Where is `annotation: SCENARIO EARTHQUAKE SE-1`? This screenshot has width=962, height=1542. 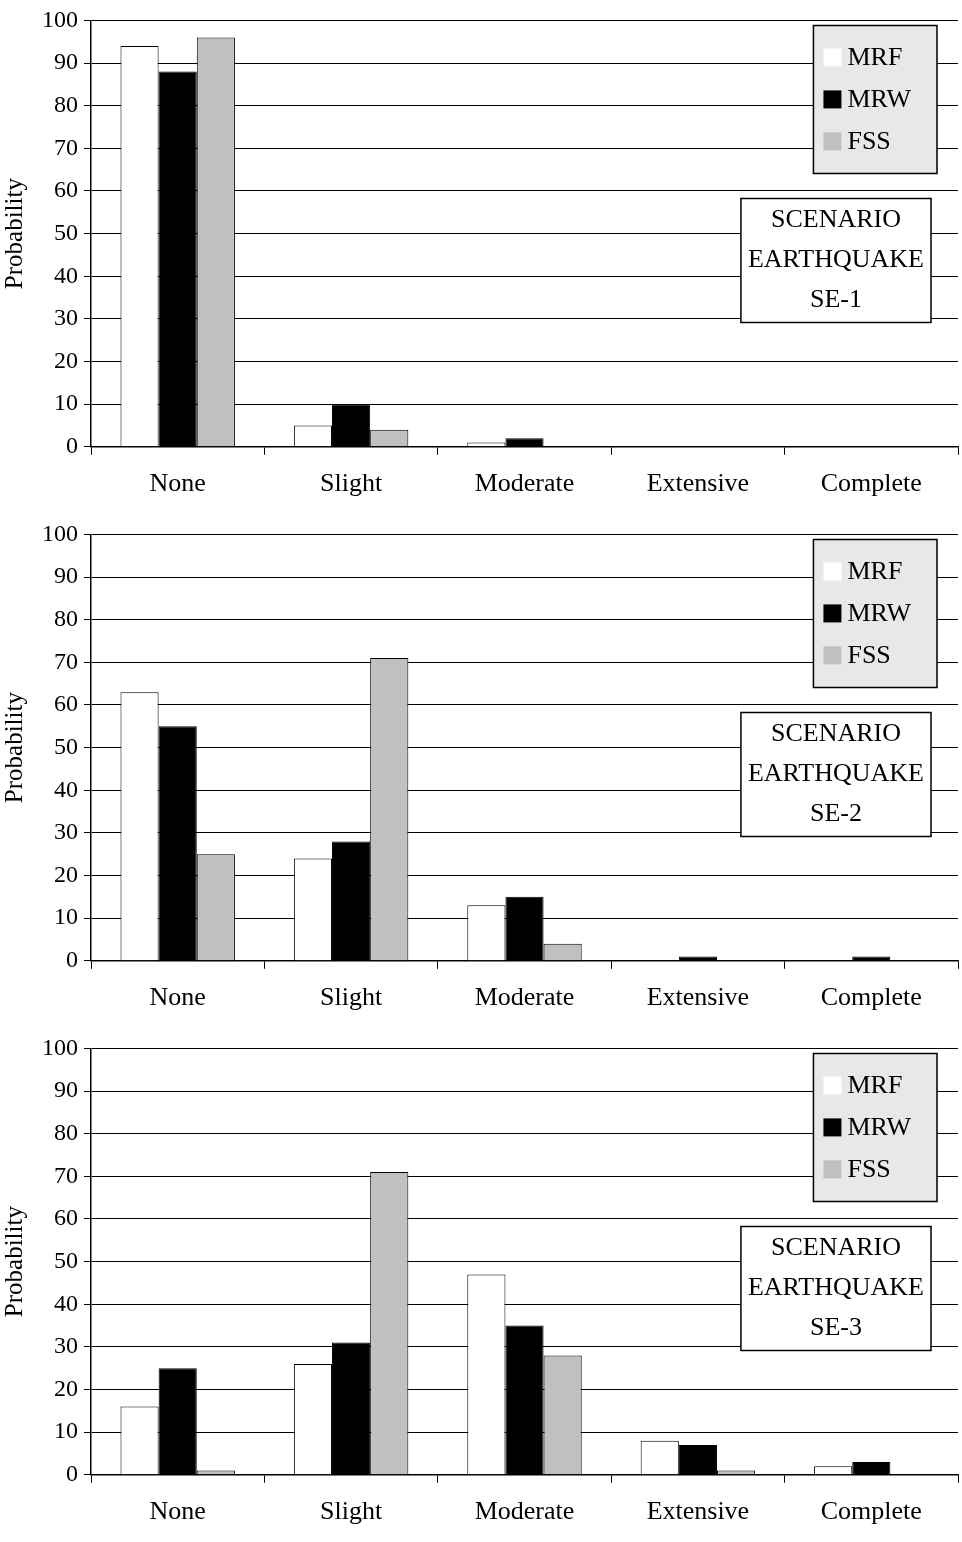
annotation: SCENARIO EARTHQUAKE SE-1 is located at coordinates (835, 259).